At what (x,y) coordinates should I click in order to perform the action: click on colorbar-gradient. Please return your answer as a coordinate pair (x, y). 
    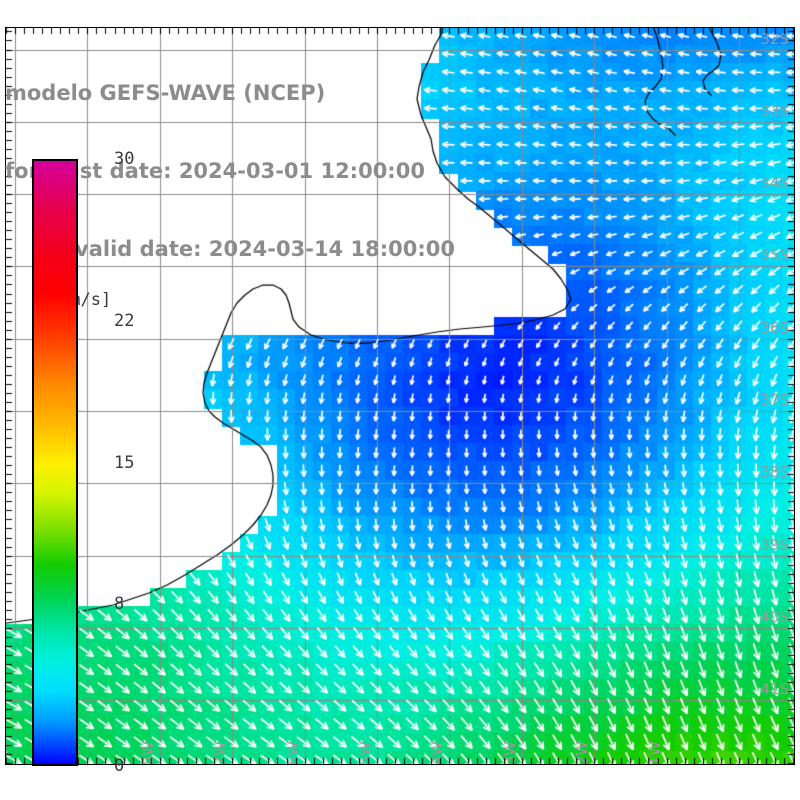
    Looking at the image, I should click on (55, 462).